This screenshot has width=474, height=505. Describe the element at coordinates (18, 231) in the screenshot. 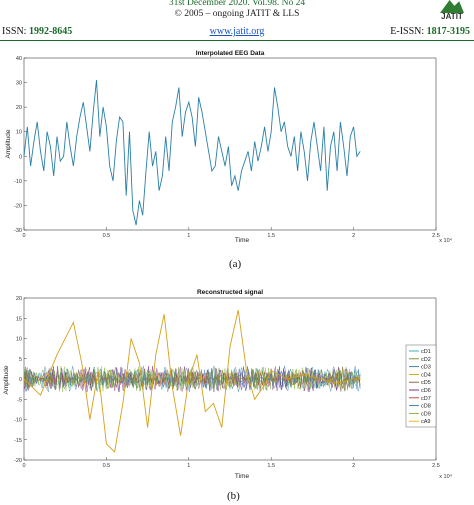

I see `y-tick-label: -30` at that location.